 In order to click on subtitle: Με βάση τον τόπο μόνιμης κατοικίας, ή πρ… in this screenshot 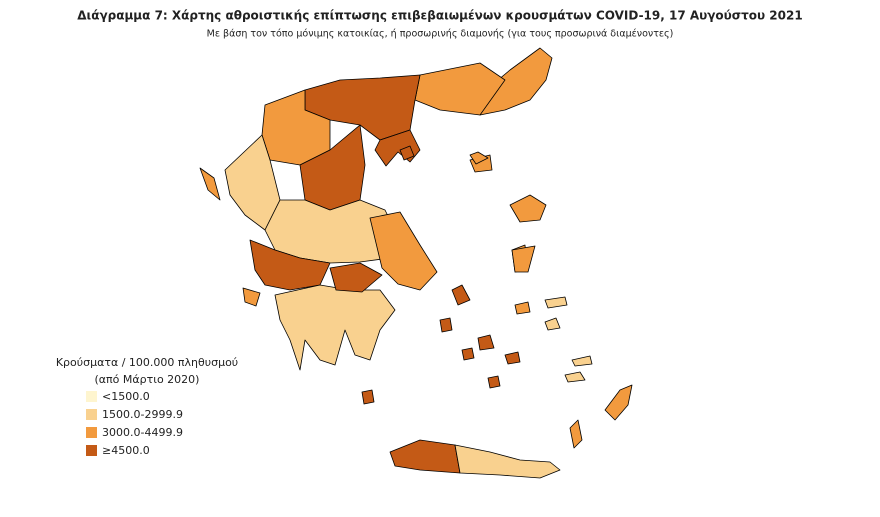, I will do `click(440, 34)`.